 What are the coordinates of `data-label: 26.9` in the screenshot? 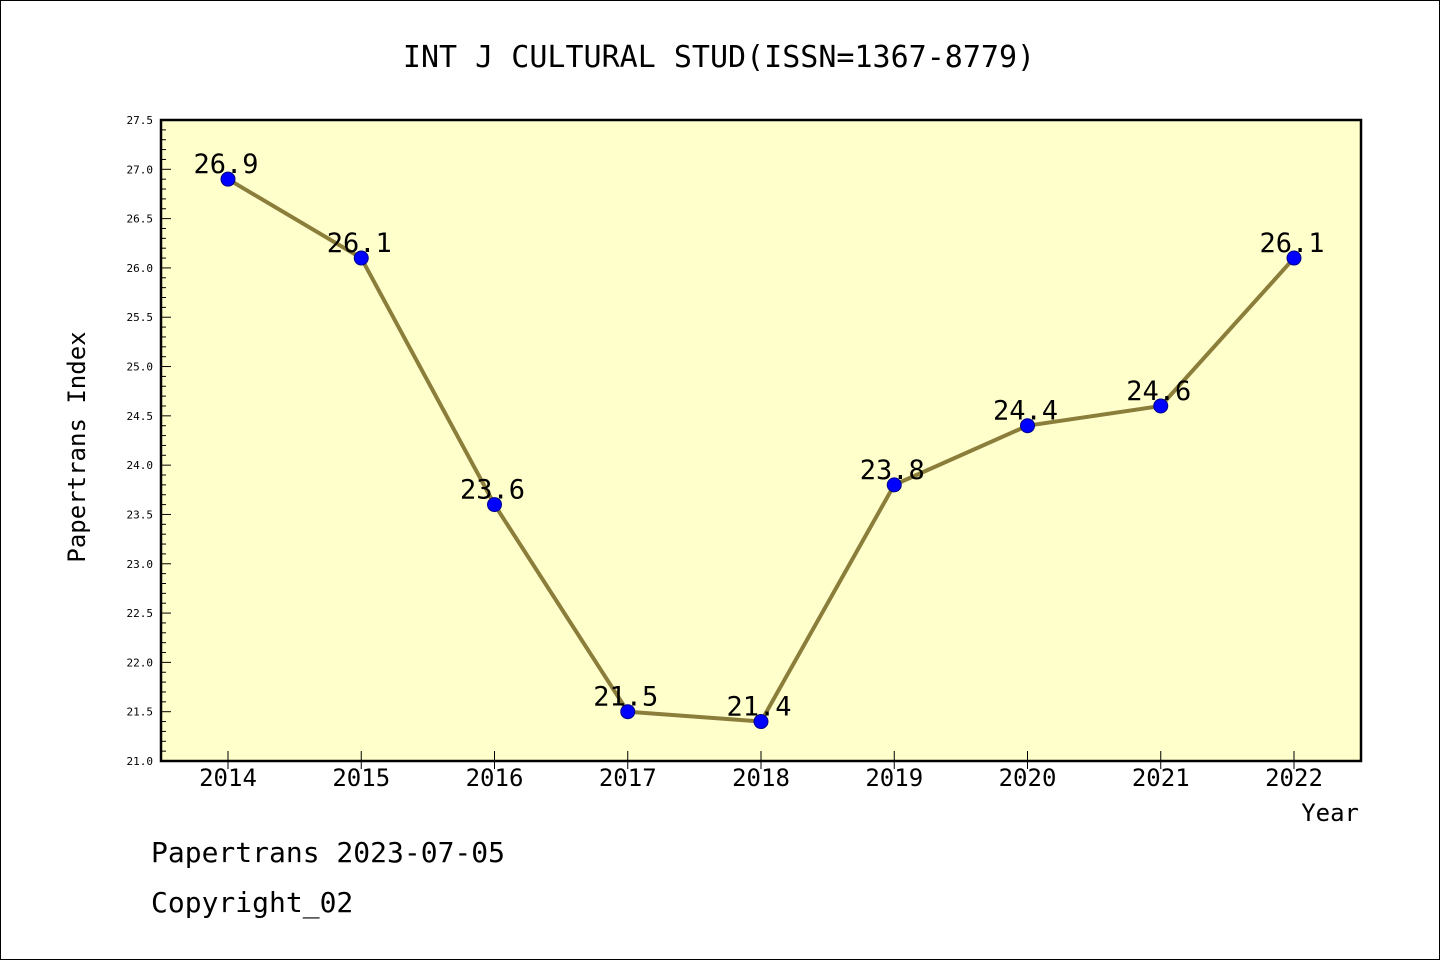 It's located at (225, 164).